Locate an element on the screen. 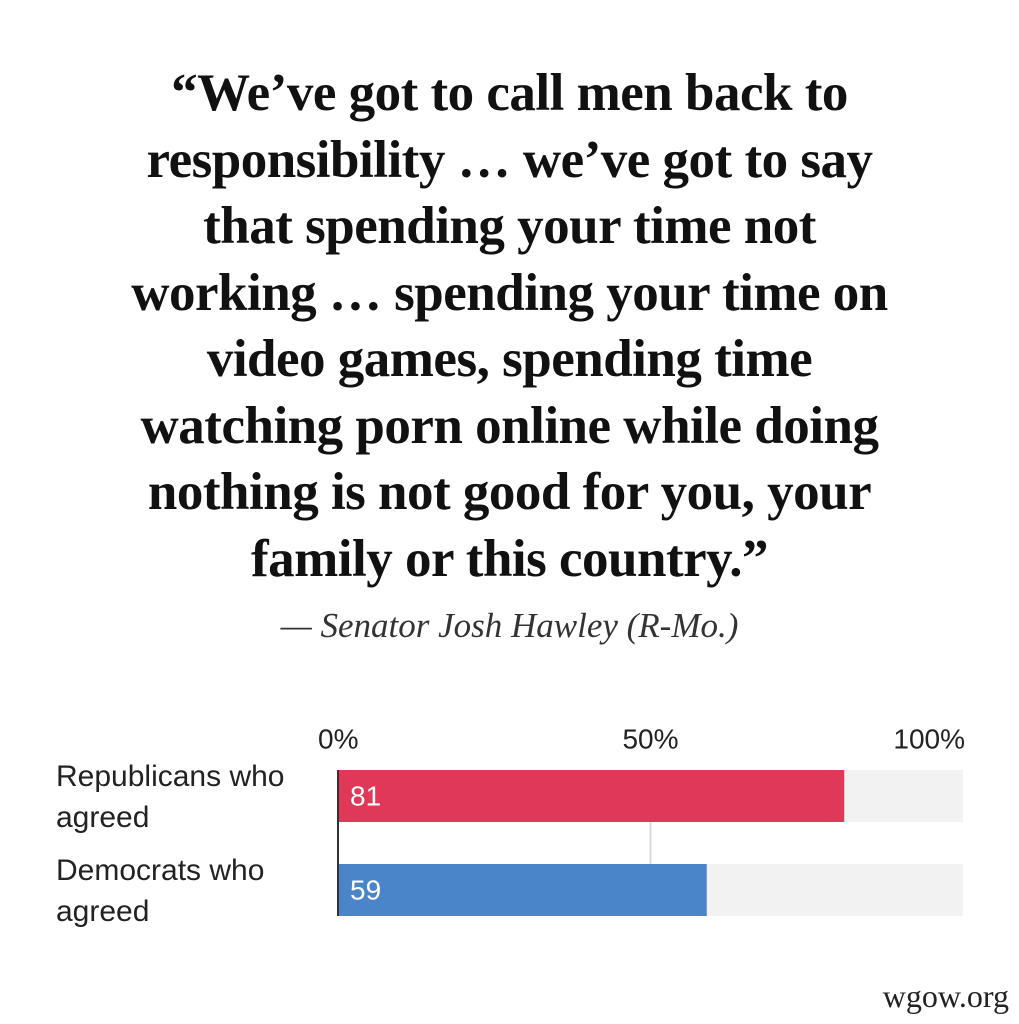 This screenshot has height=1024, width=1019. quote-line: nothing is not good for you, your is located at coordinates (509, 492).